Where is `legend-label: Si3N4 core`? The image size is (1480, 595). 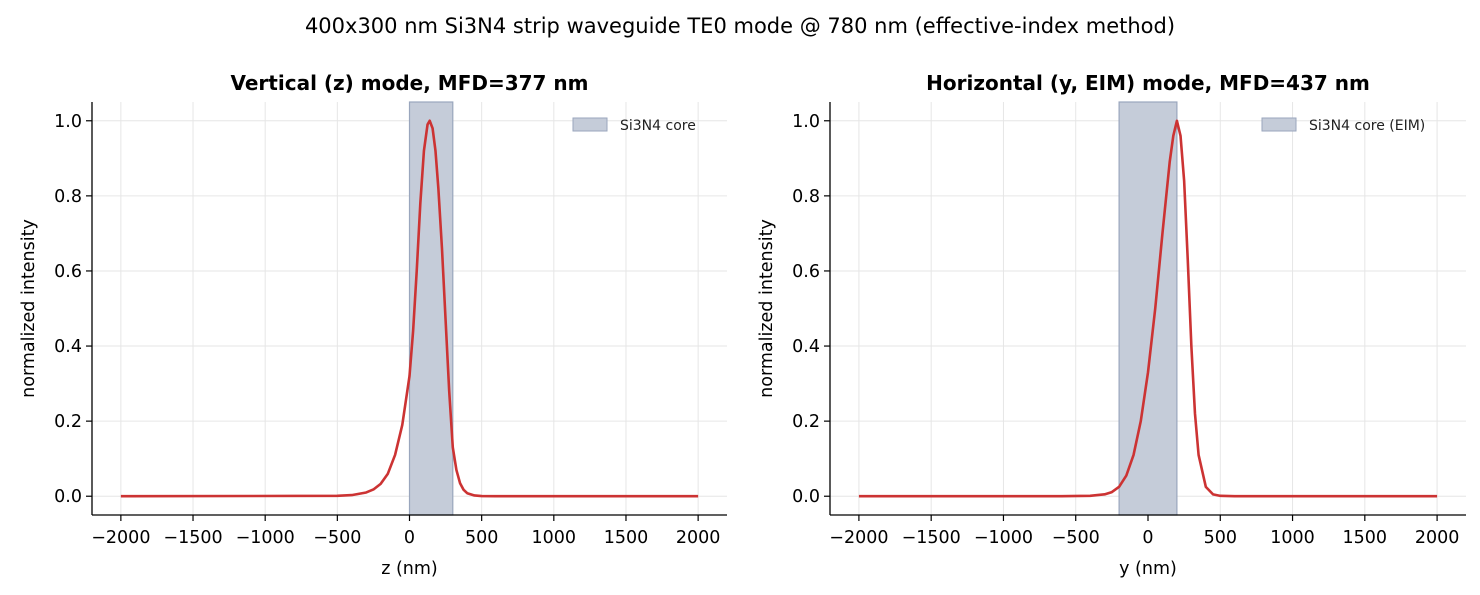 legend-label: Si3N4 core is located at coordinates (658, 126).